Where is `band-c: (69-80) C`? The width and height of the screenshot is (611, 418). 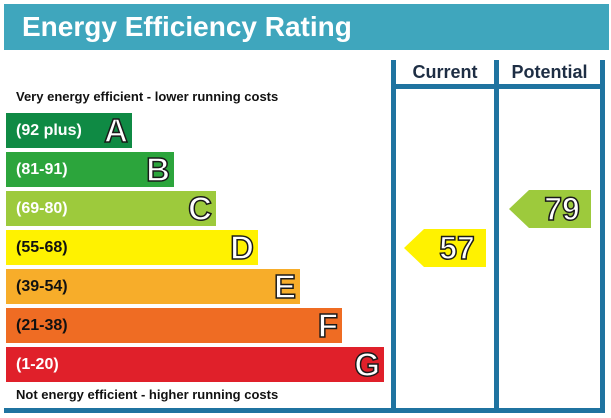 band-c: (69-80) C is located at coordinates (111, 208).